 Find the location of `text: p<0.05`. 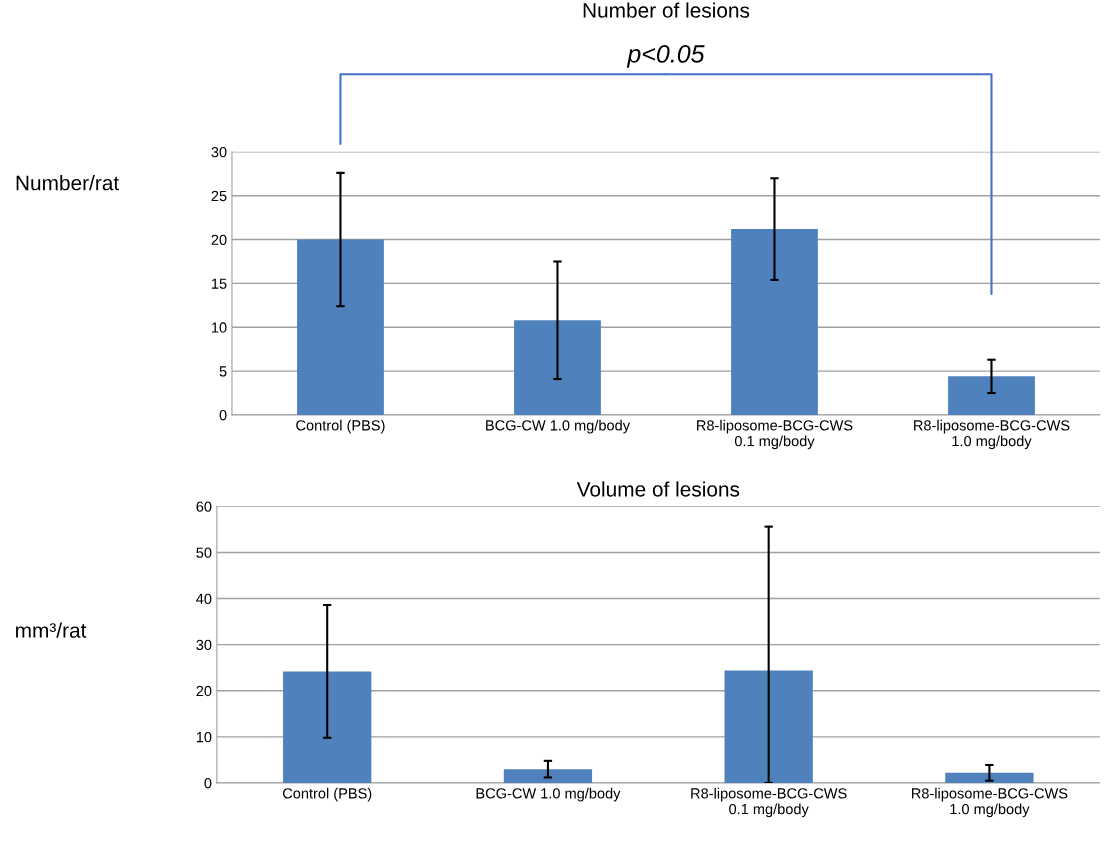

text: p<0.05 is located at coordinates (665, 56).